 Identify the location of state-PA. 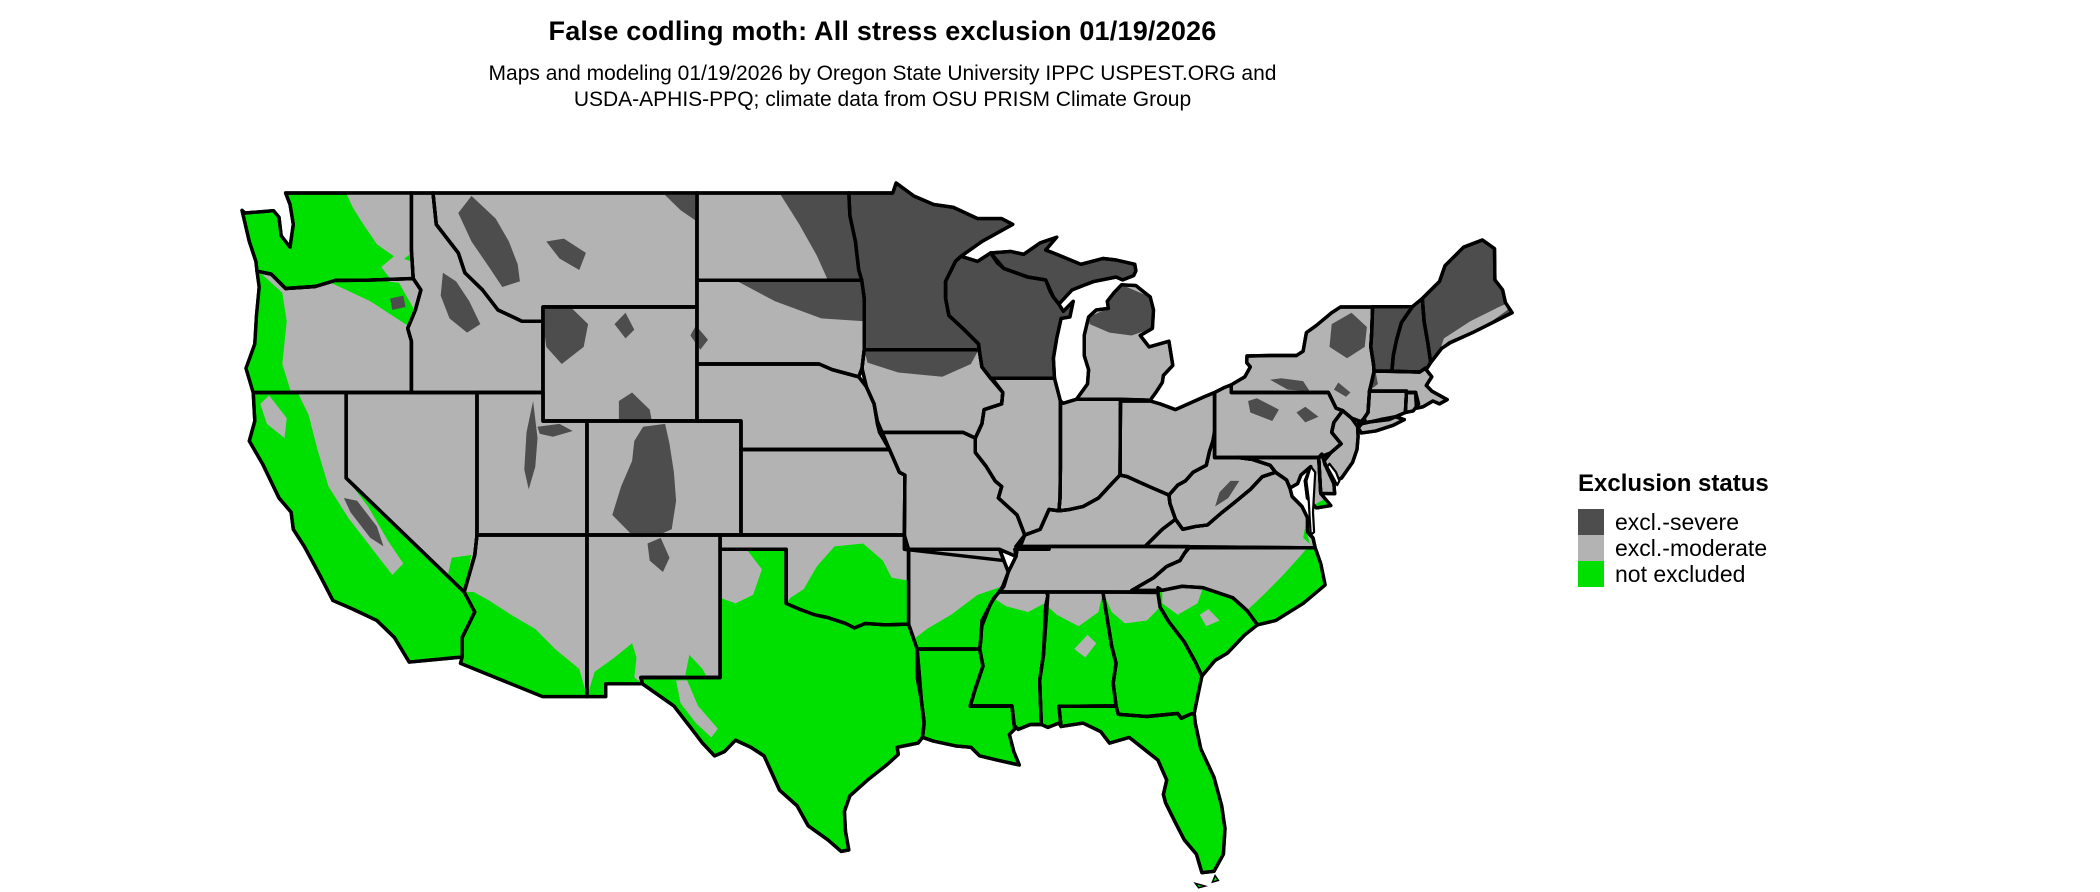
(1278, 421).